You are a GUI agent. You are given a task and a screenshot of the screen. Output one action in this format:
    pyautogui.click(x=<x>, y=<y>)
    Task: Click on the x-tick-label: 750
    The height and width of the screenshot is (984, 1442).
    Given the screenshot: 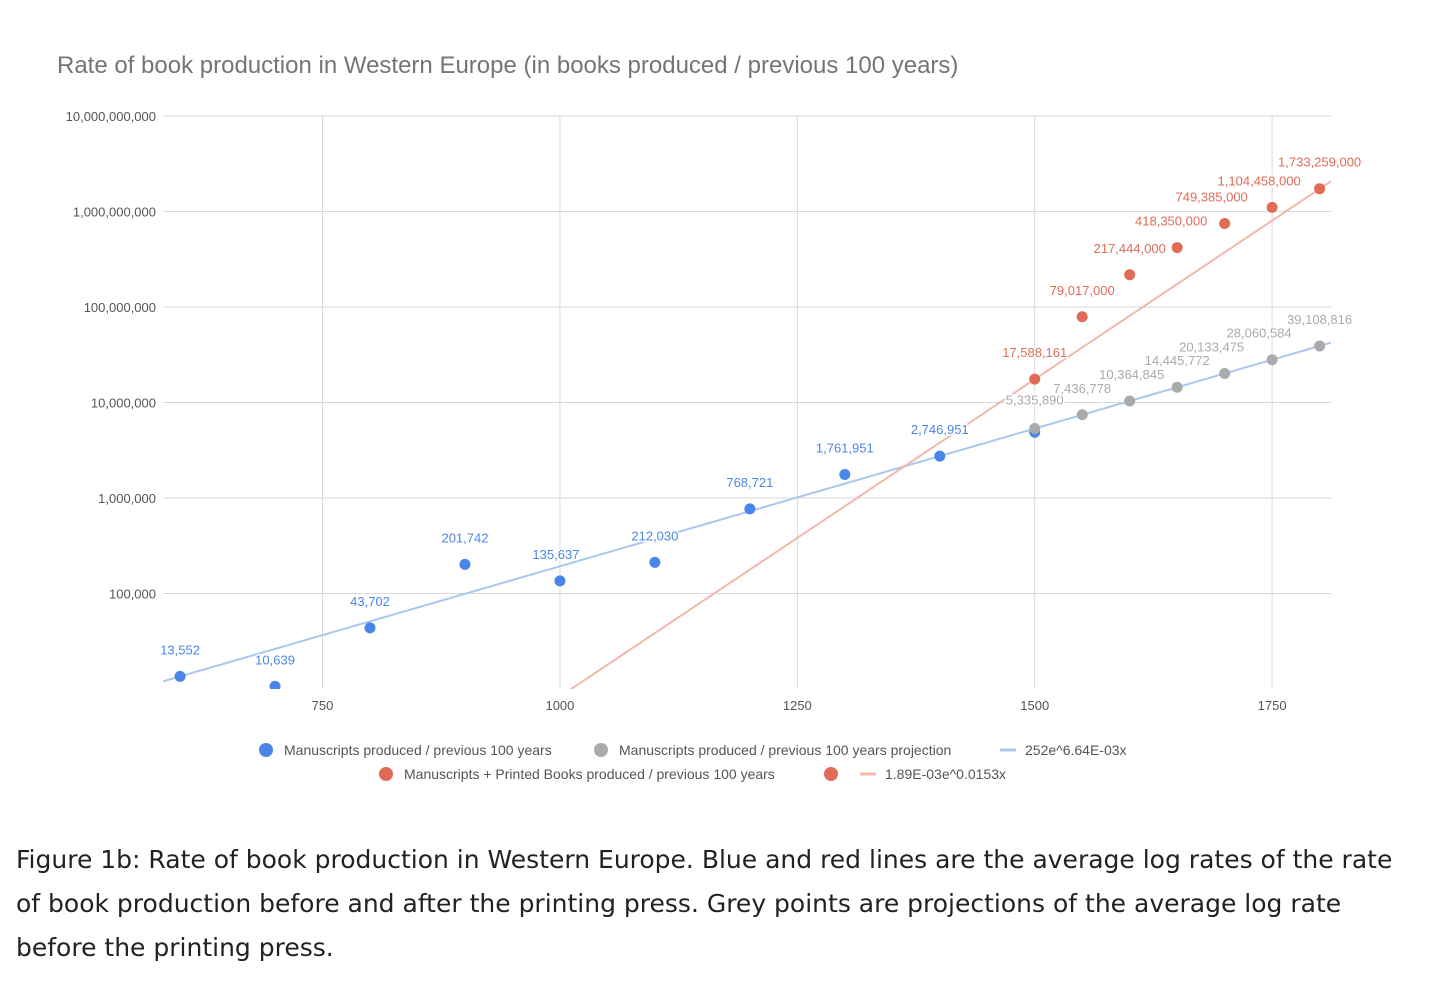 What is the action you would take?
    pyautogui.click(x=323, y=705)
    